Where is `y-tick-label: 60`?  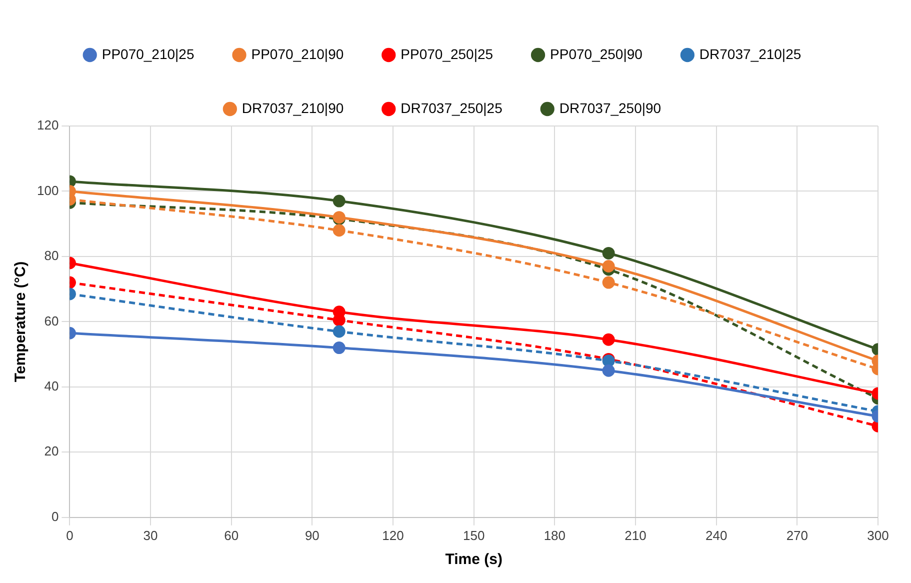
y-tick-label: 60 is located at coordinates (51, 320).